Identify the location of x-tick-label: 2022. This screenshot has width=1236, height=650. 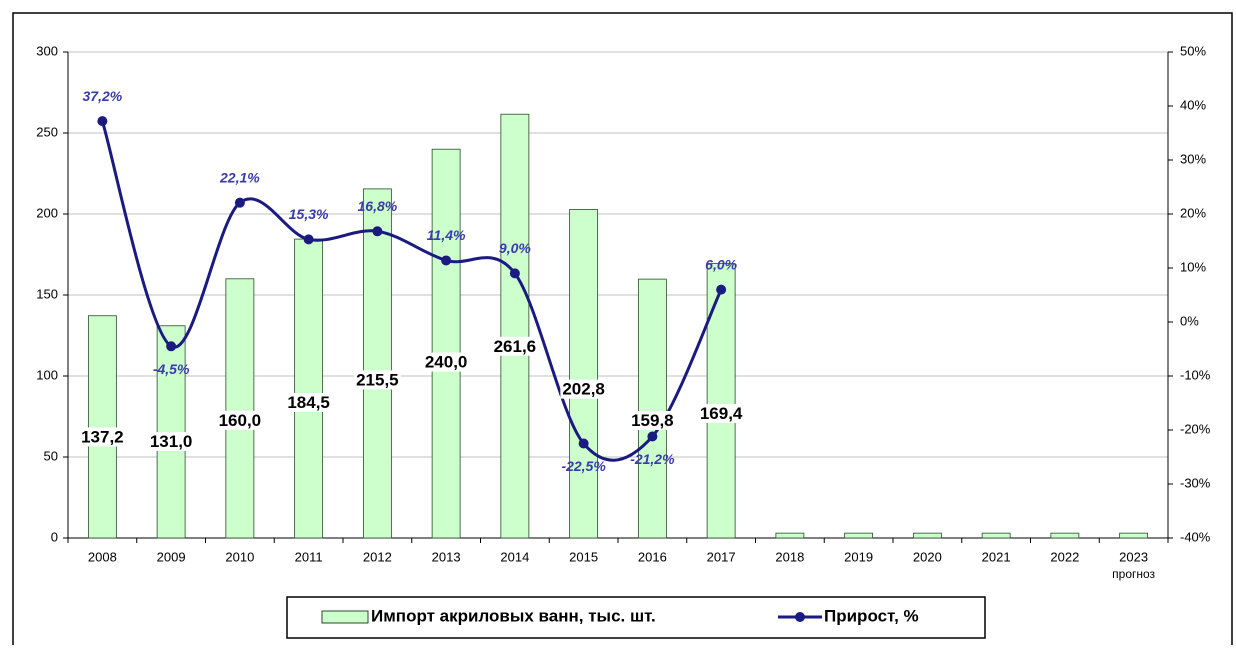
(1064, 556).